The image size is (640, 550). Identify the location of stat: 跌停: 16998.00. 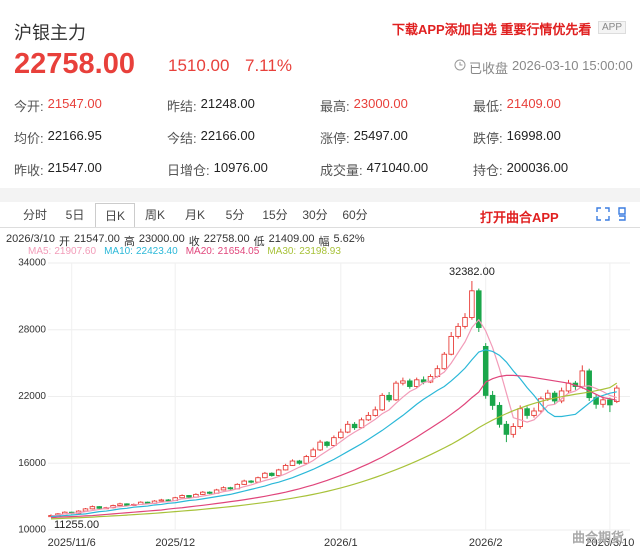
(517, 137).